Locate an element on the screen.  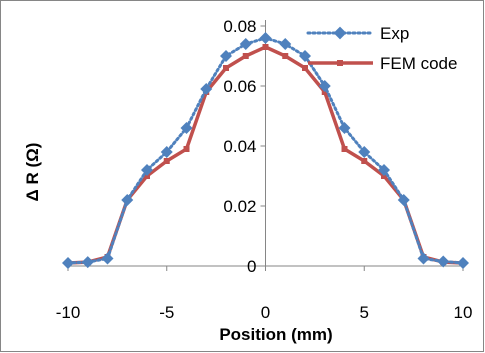
legend-marker-fem-code is located at coordinates (340, 63).